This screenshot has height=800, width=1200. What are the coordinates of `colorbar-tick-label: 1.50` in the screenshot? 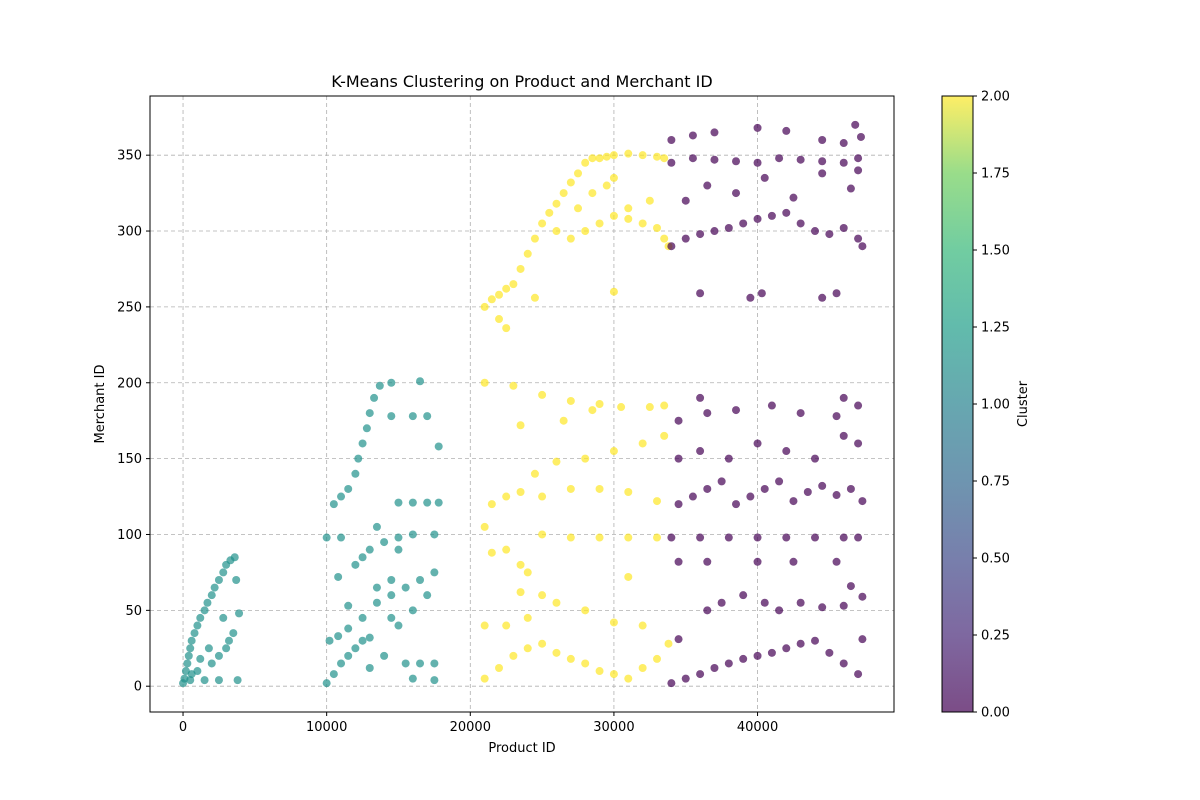 It's located at (995, 251).